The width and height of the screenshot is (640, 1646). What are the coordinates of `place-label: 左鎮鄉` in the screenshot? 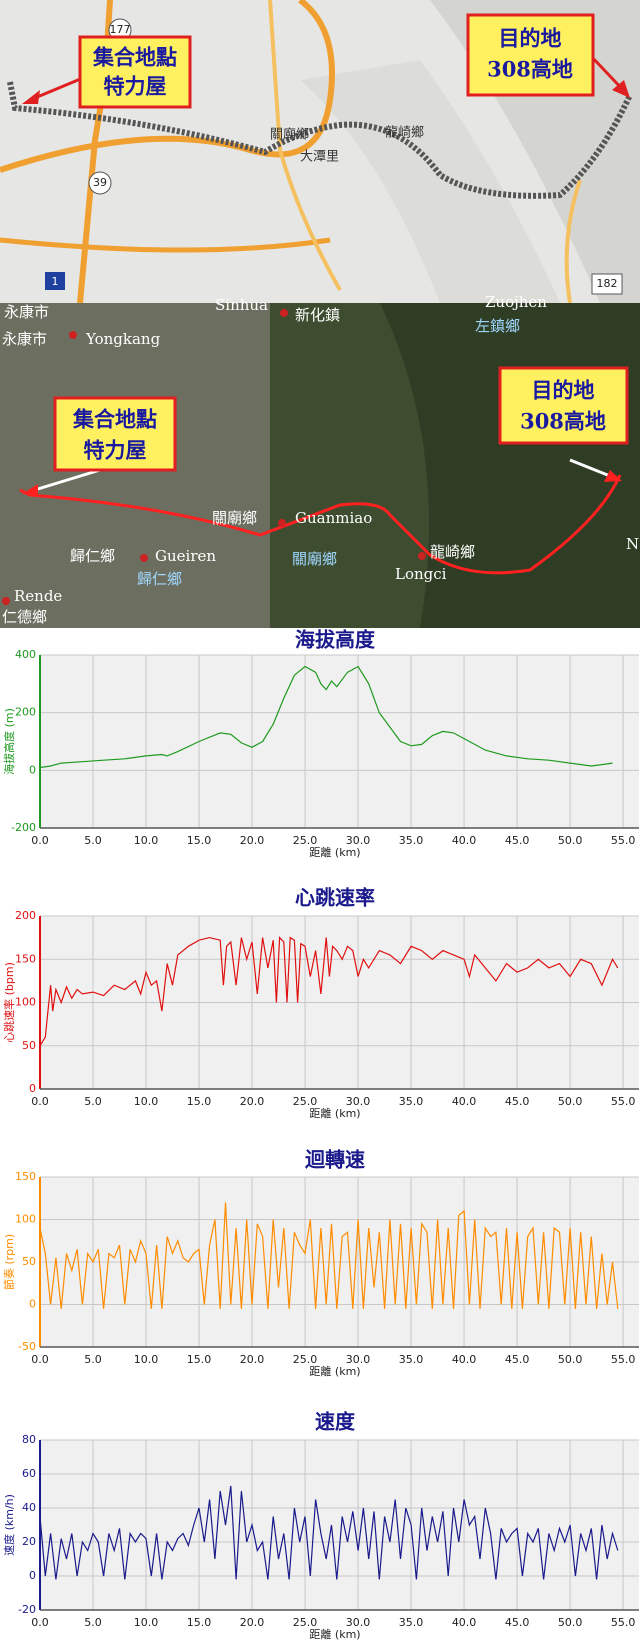 It's located at (497, 326).